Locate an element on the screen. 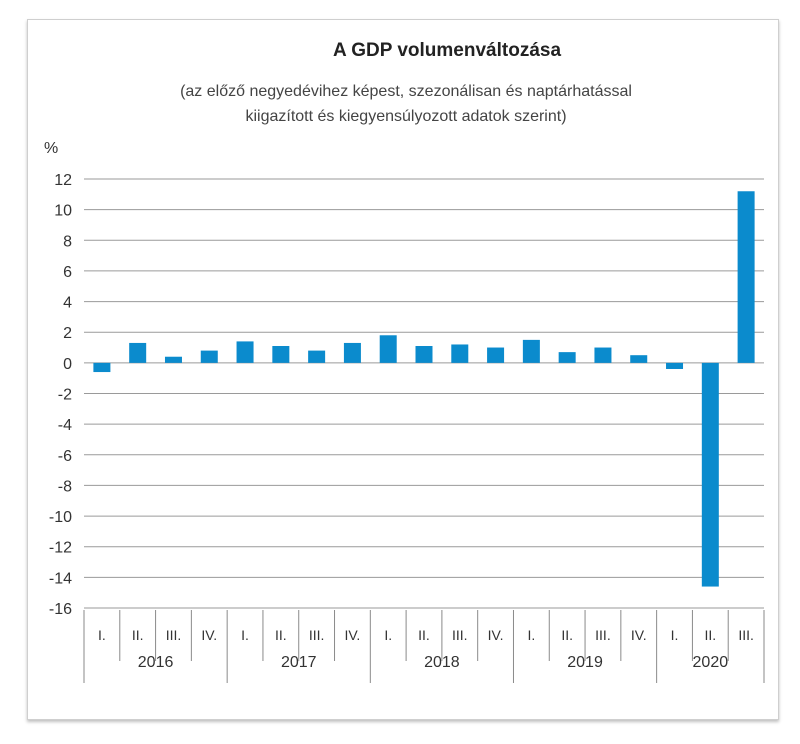  year-label: 2017 is located at coordinates (299, 662).